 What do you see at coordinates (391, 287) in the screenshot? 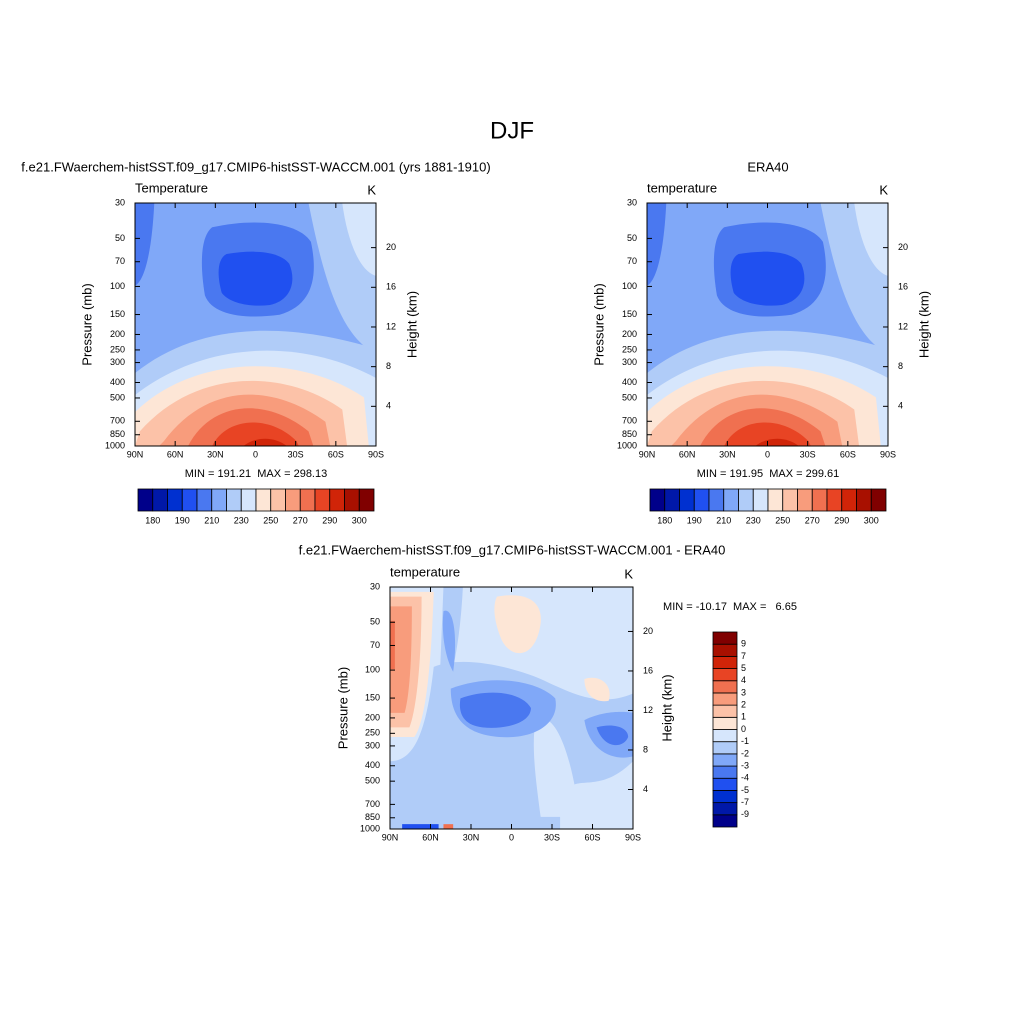
I see `y2-tick-label: 16` at bounding box center [391, 287].